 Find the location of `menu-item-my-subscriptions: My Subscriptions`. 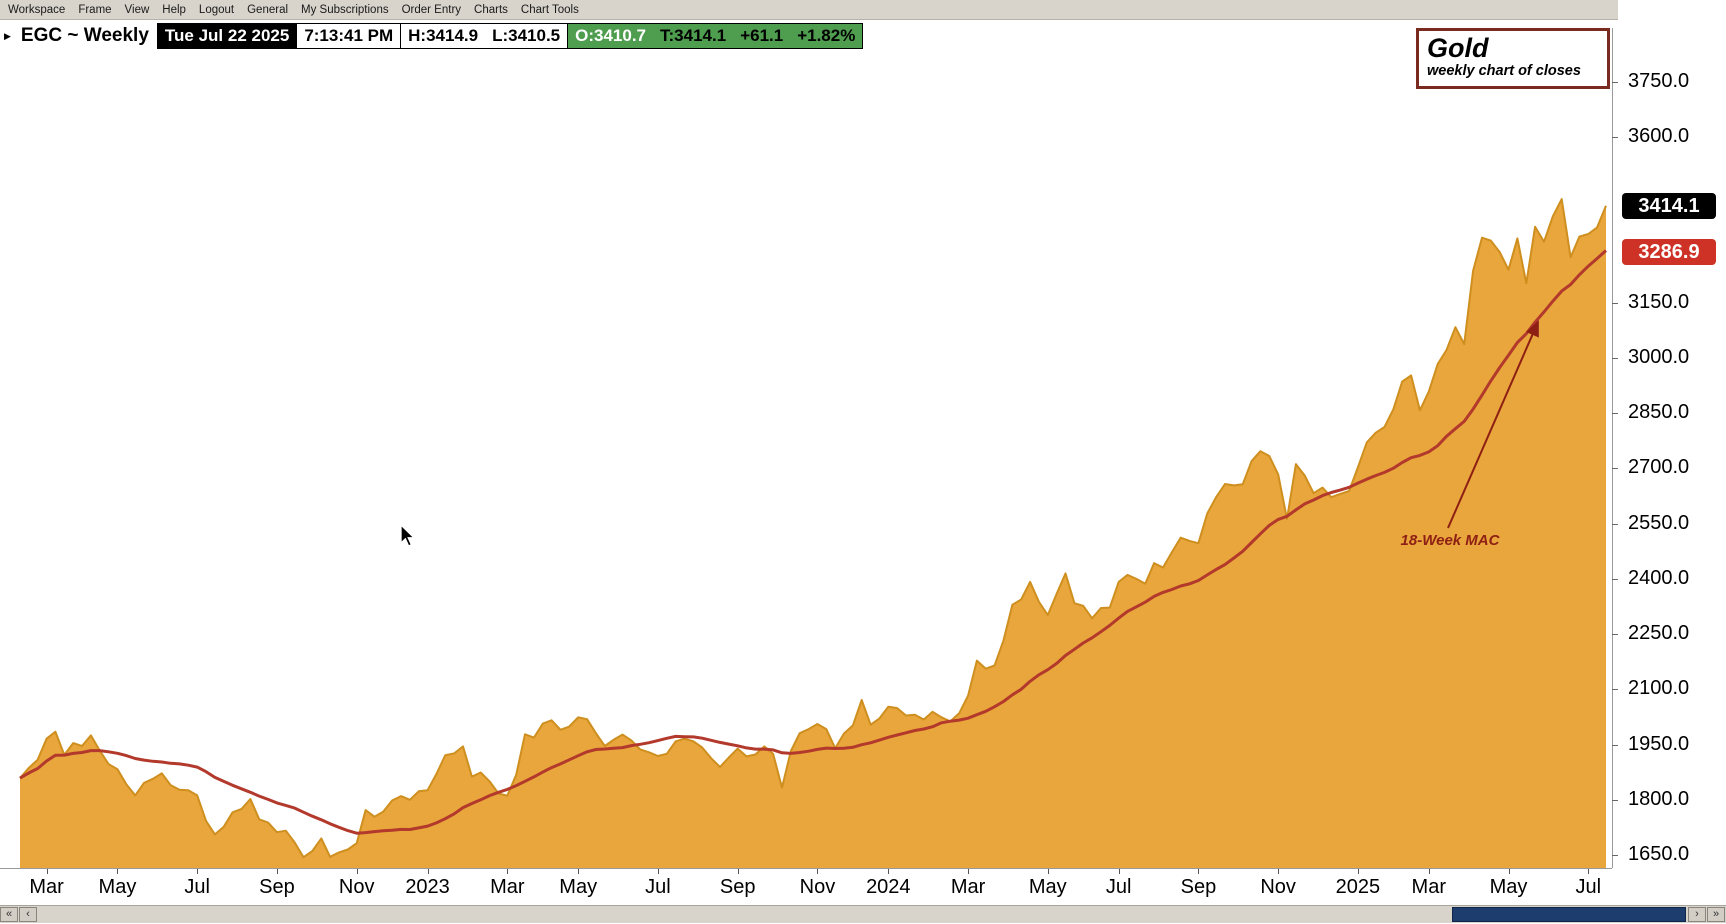

menu-item-my-subscriptions: My Subscriptions is located at coordinates (345, 9).